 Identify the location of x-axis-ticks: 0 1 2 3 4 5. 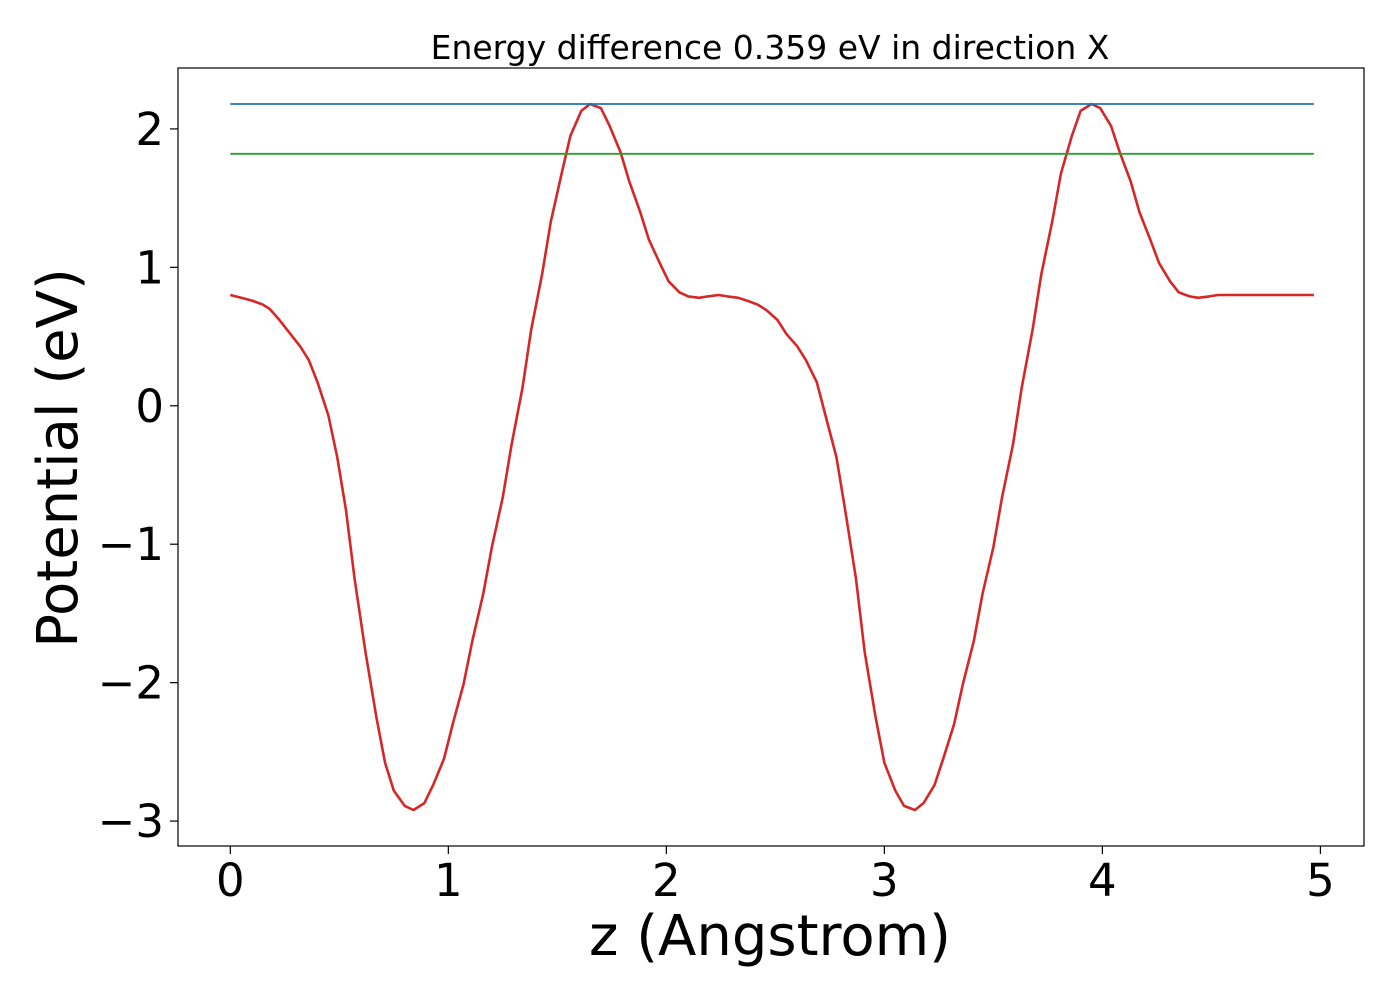
(775, 876).